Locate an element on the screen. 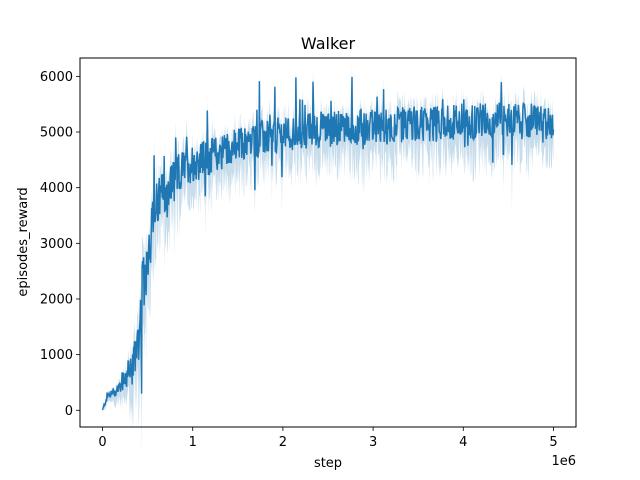 The image size is (640, 480). x-tick-label: 2 is located at coordinates (283, 442).